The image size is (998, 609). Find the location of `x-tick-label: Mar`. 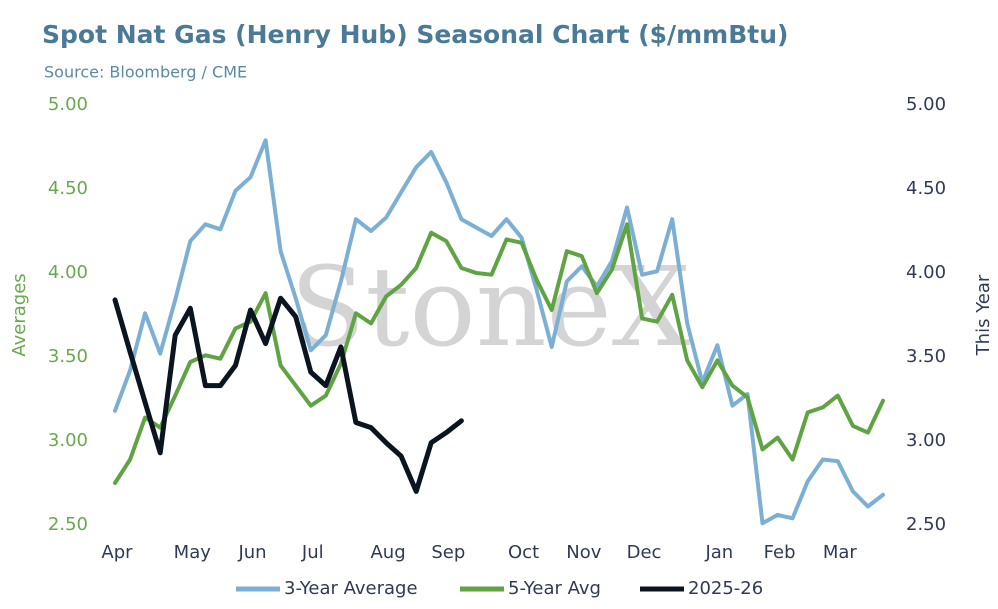

x-tick-label: Mar is located at coordinates (840, 552).